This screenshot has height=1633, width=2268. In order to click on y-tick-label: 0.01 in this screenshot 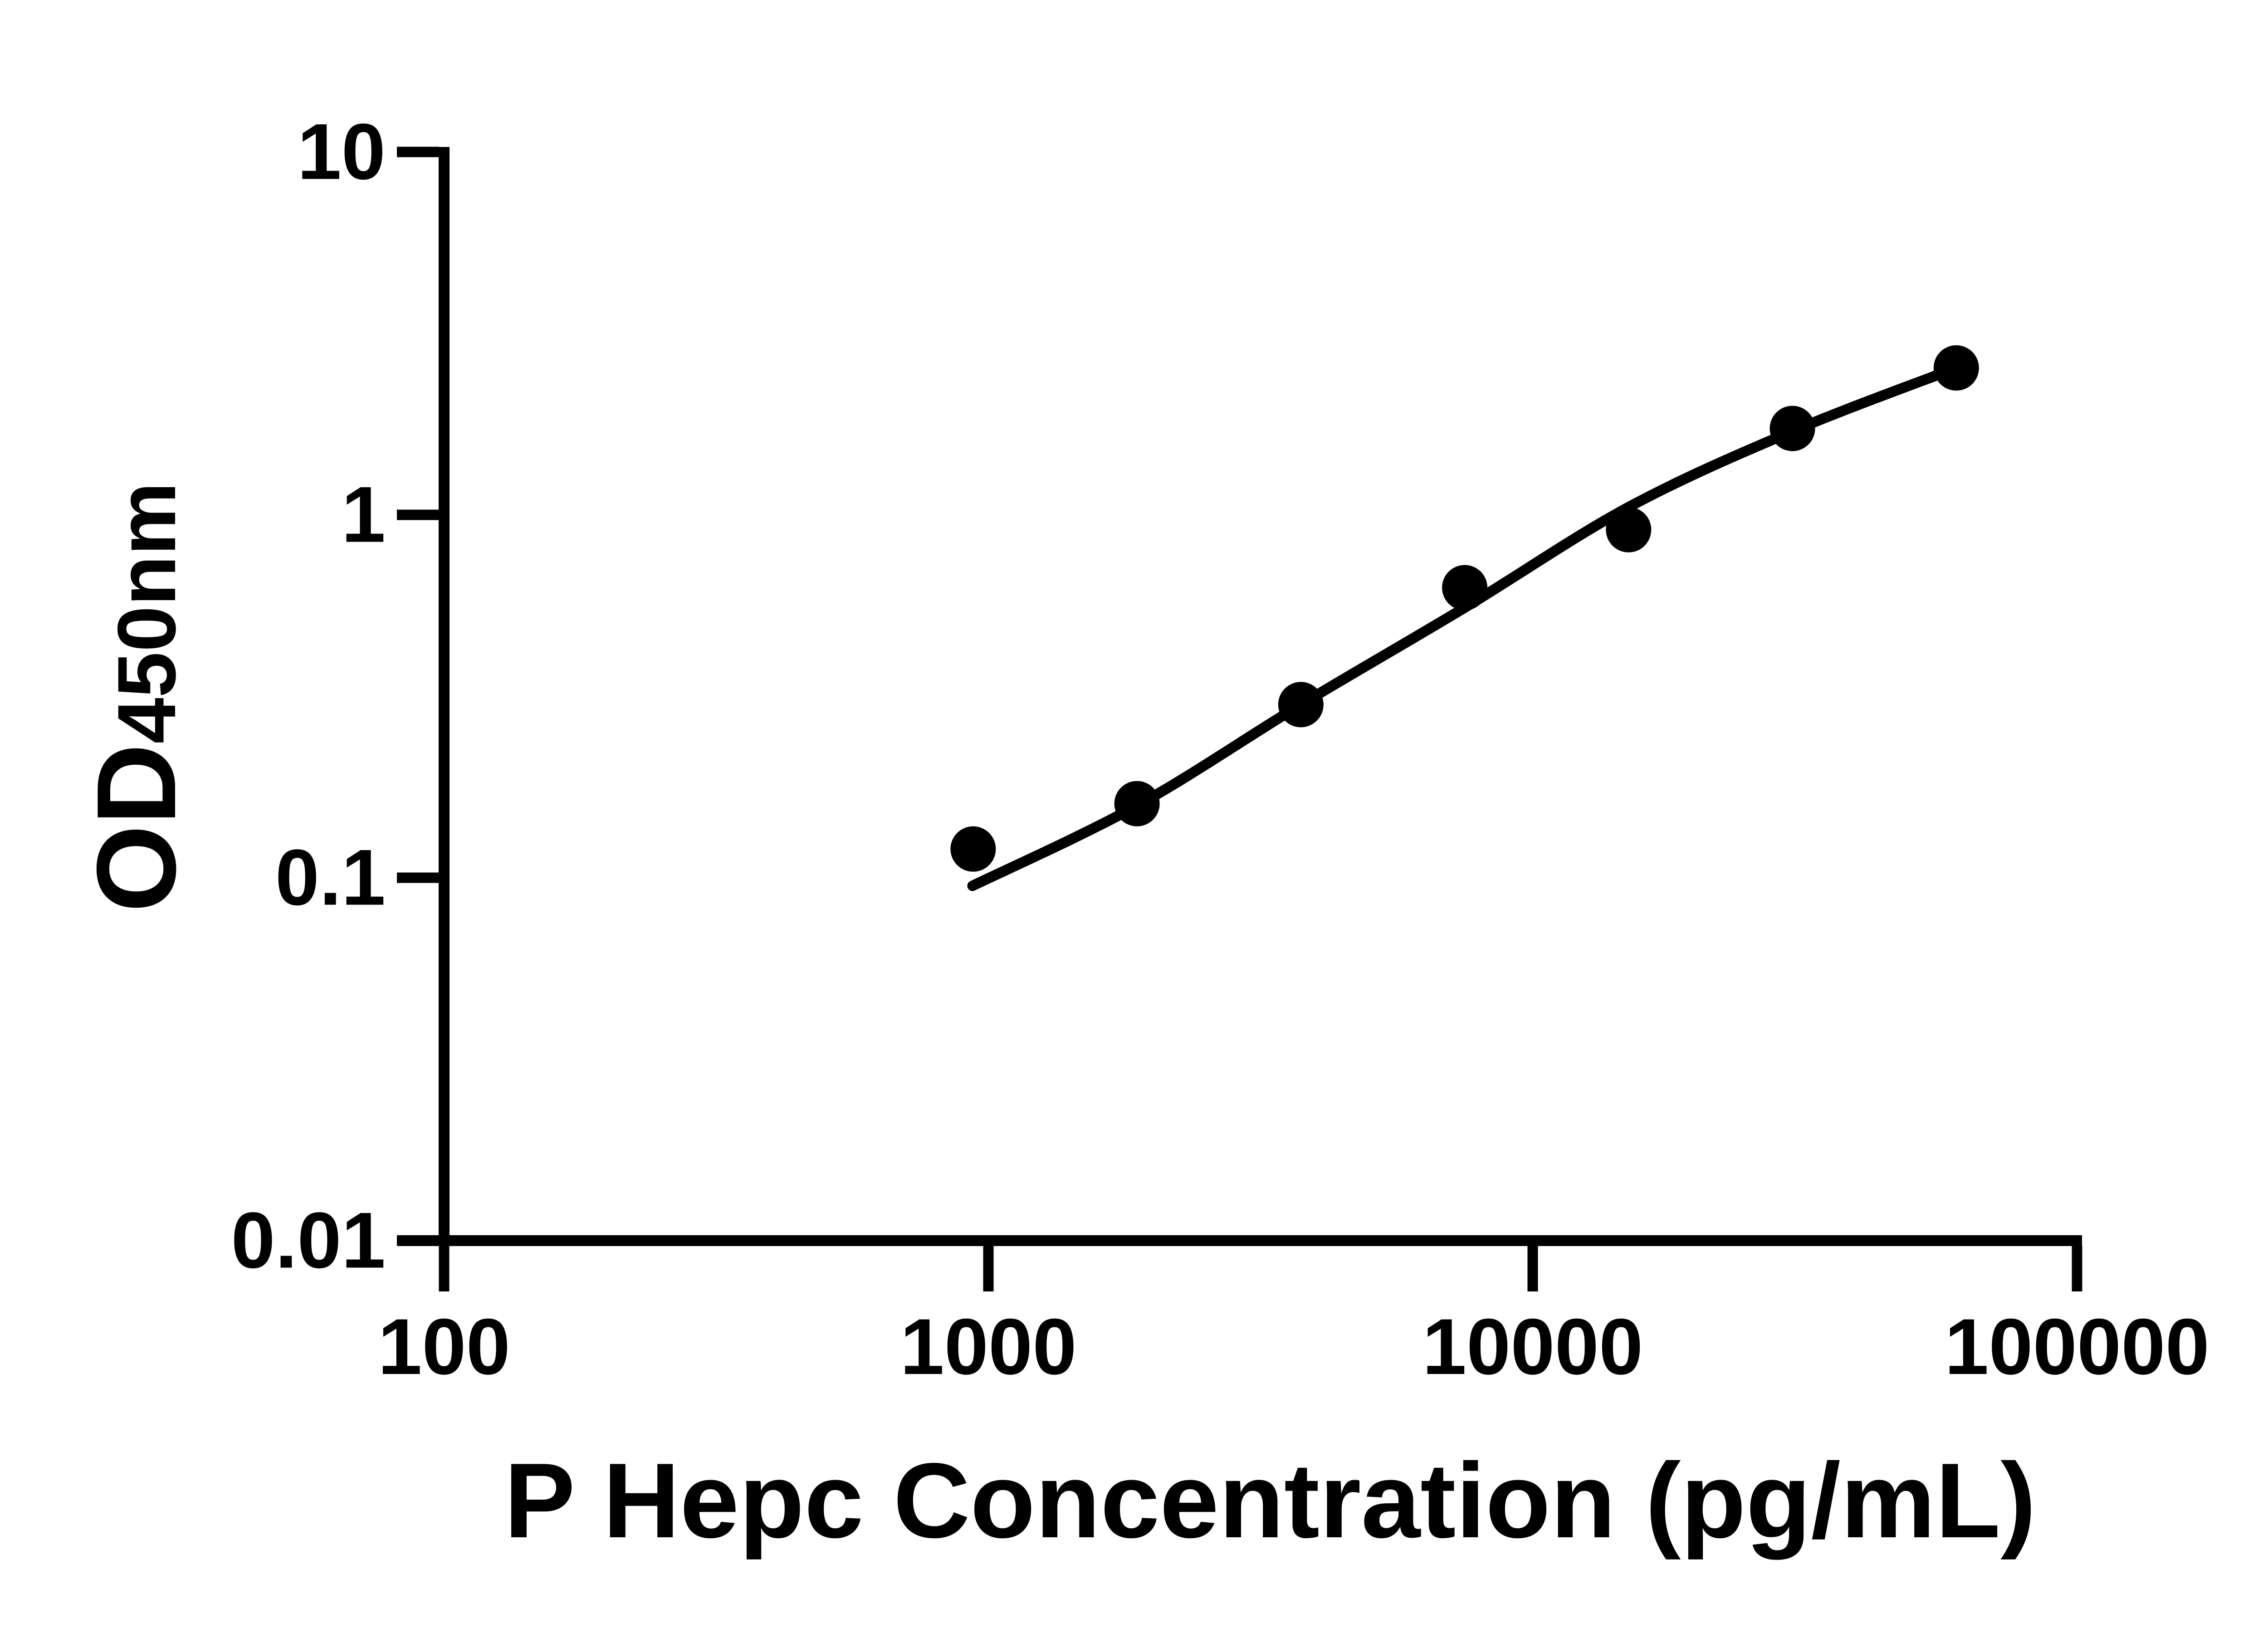, I will do `click(309, 1240)`.